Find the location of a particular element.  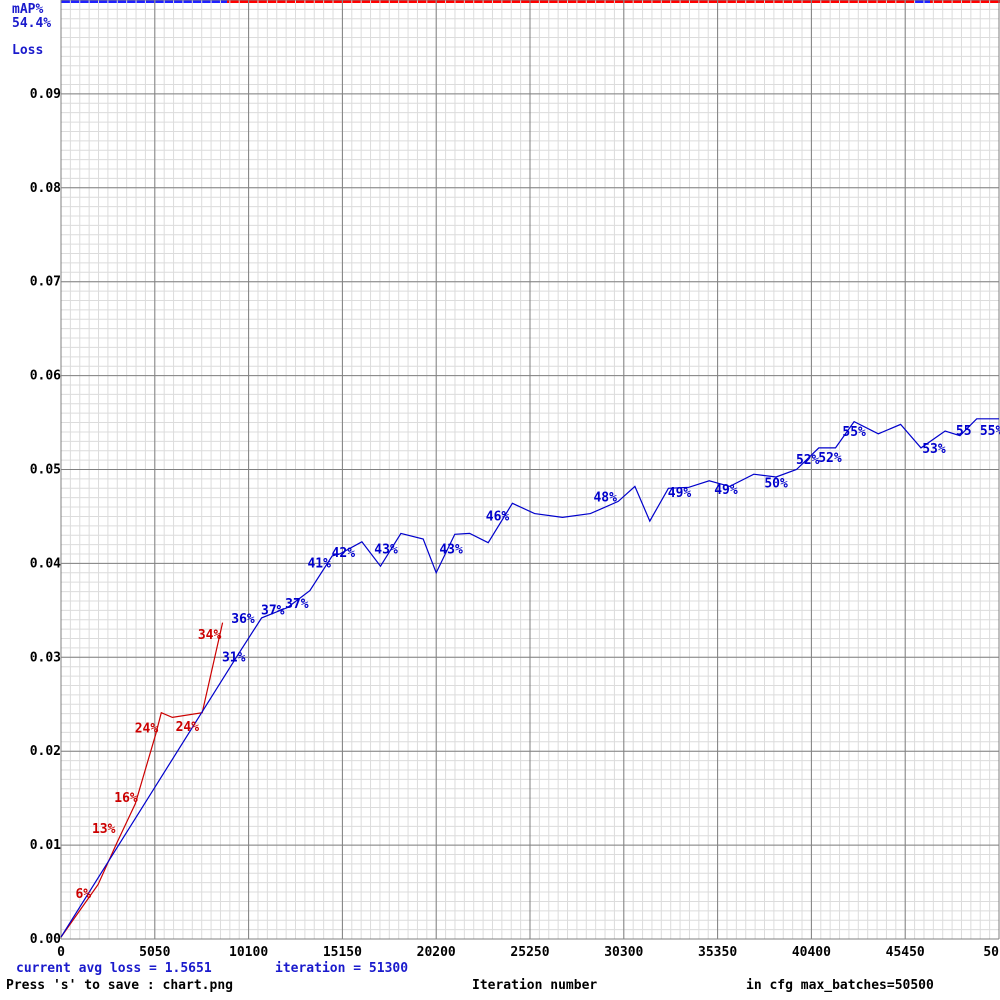

x-tick-label: 5050 is located at coordinates (154, 952).